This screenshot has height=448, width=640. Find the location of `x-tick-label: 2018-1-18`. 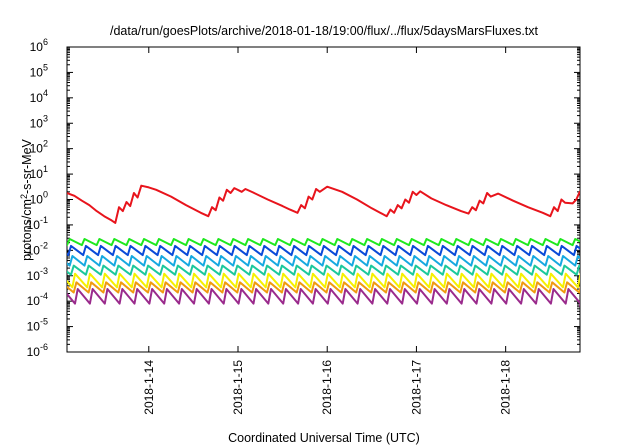

x-tick-label: 2018-1-18 is located at coordinates (506, 387).